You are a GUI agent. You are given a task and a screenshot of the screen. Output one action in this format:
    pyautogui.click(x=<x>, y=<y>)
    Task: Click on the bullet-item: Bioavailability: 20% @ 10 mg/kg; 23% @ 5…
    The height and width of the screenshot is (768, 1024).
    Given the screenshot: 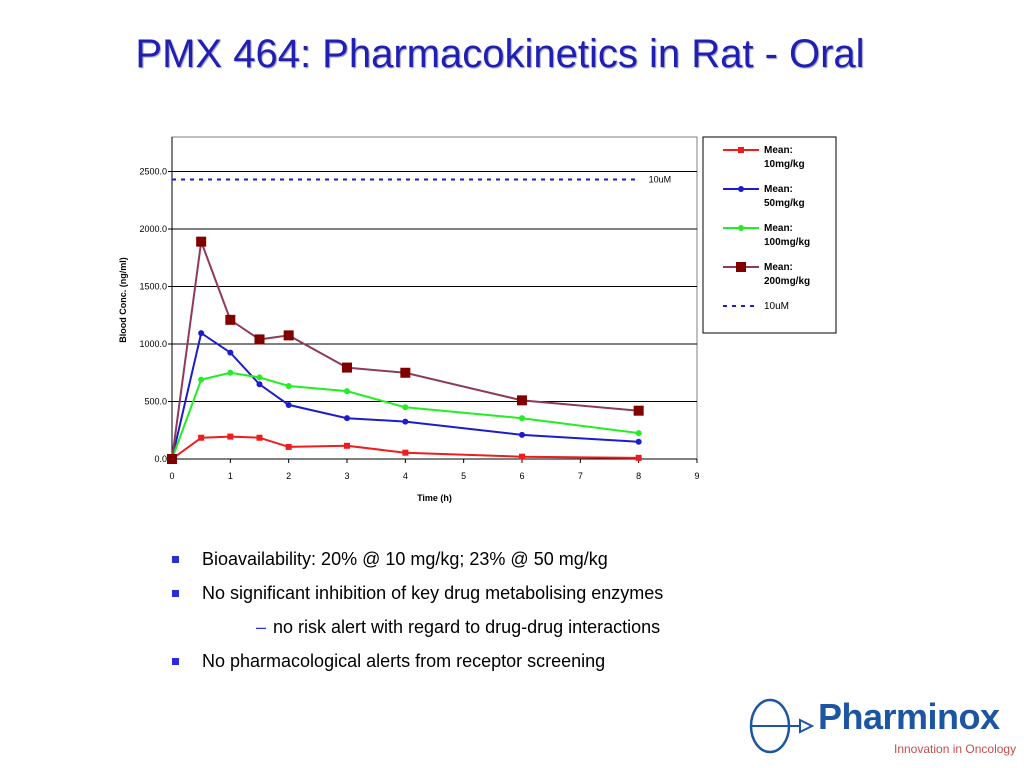 What is the action you would take?
    pyautogui.click(x=552, y=561)
    